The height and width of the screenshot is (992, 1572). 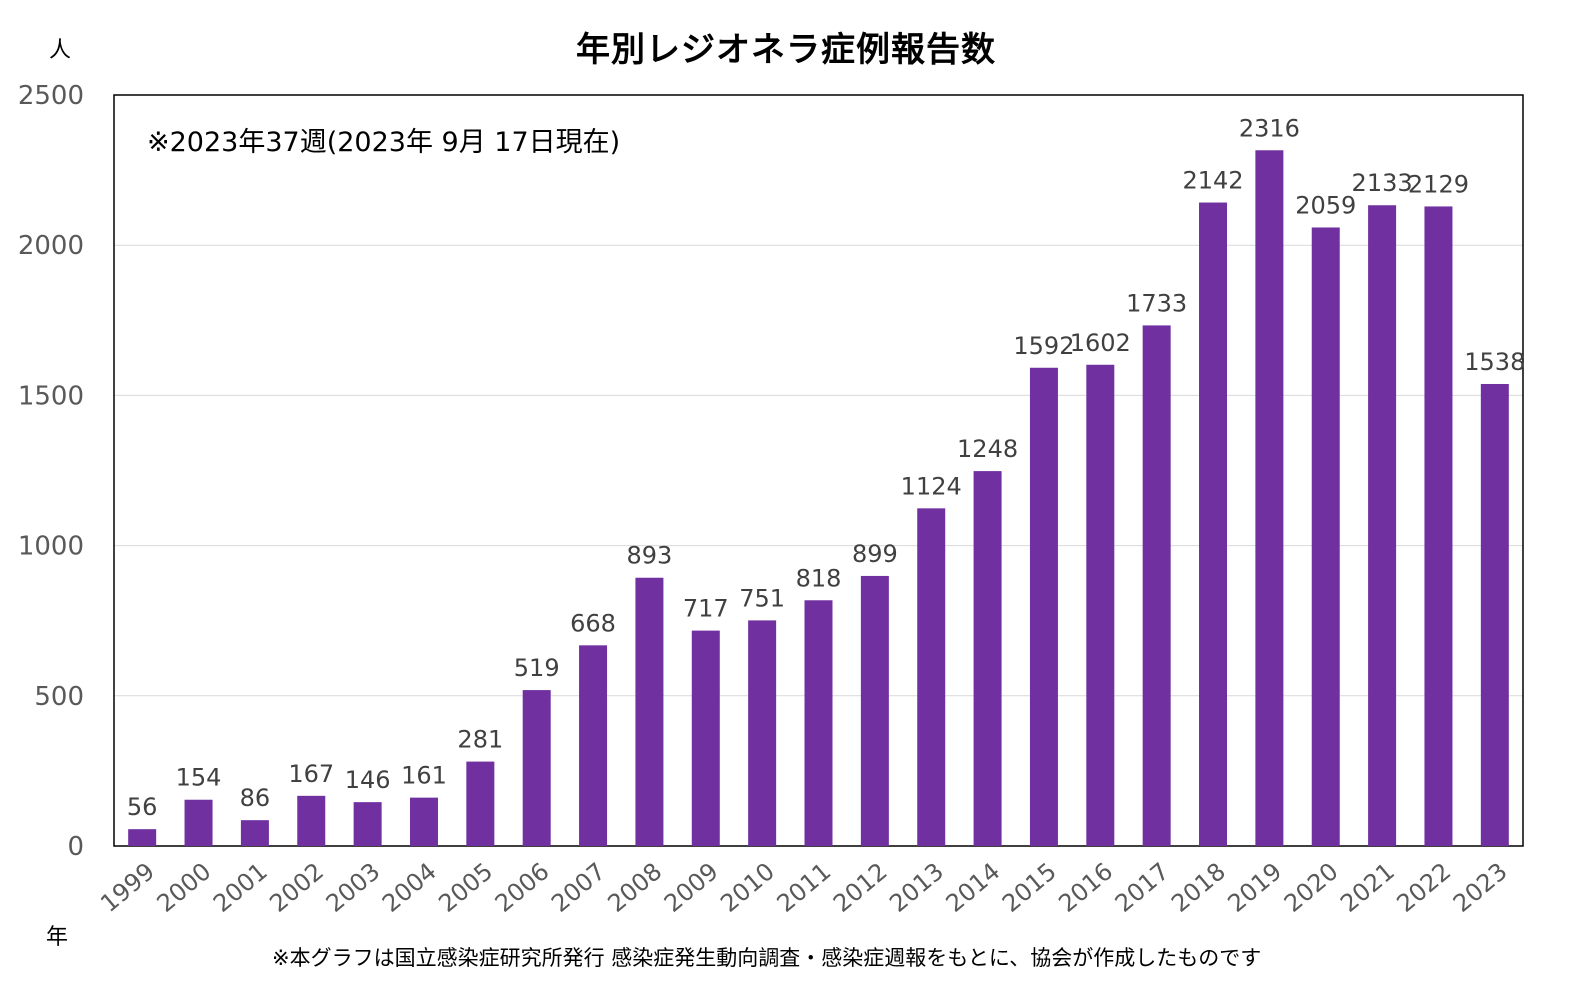 I want to click on x-tick-label: 2003, so click(x=353, y=887).